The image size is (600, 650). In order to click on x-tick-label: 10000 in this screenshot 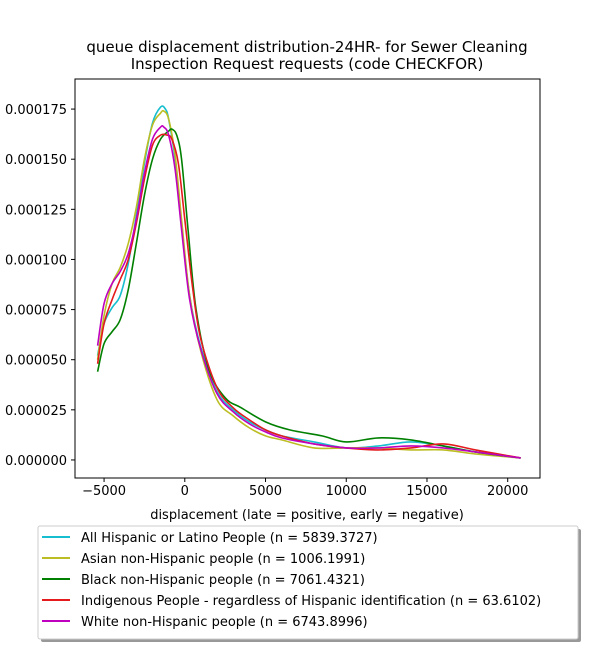, I will do `click(346, 491)`.